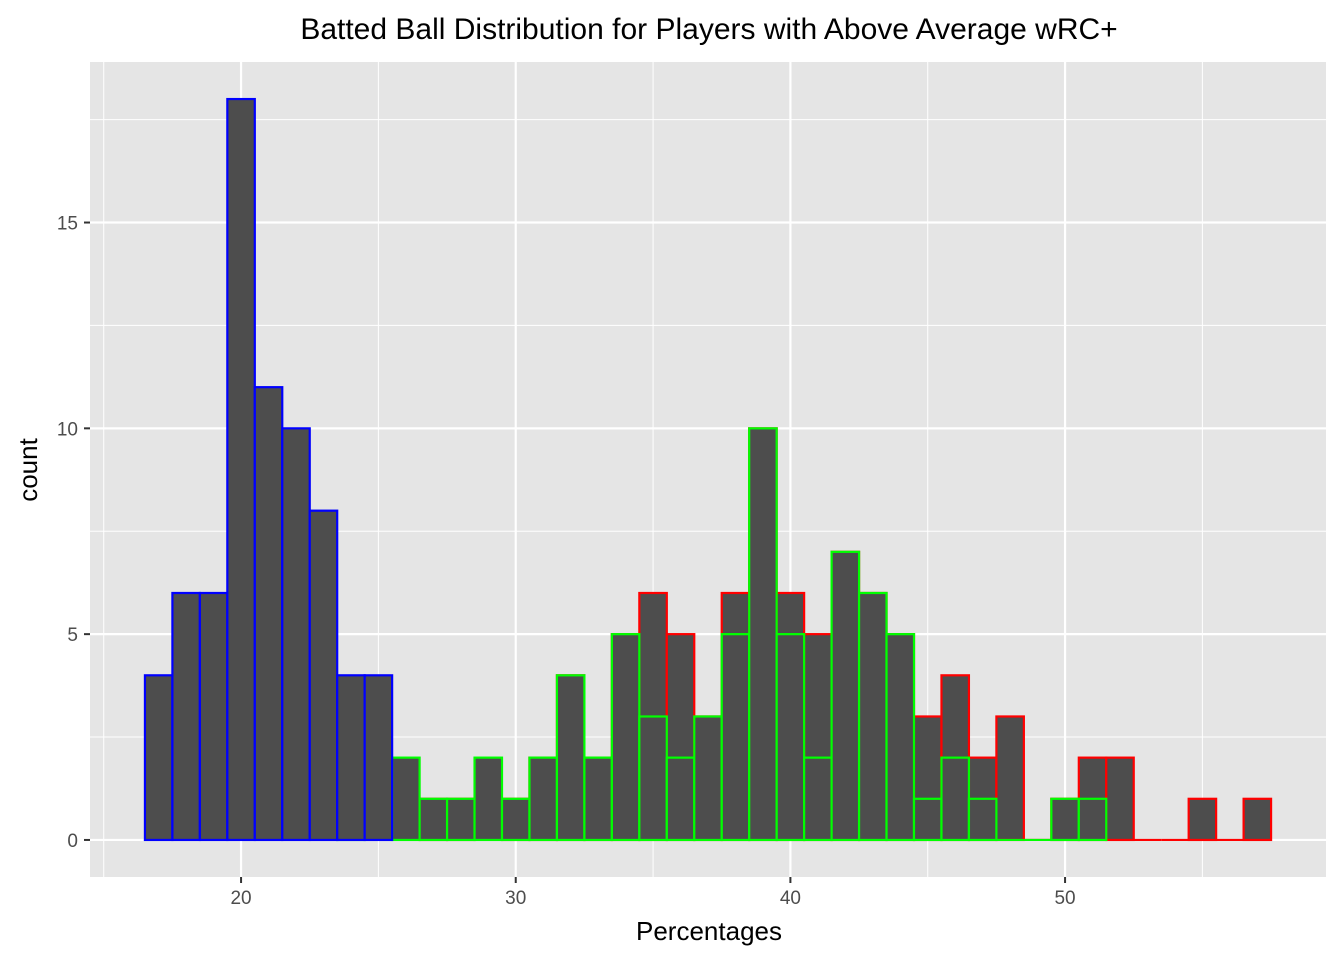 The height and width of the screenshot is (960, 1344). What do you see at coordinates (790, 898) in the screenshot?
I see `x-tick-label: 40` at bounding box center [790, 898].